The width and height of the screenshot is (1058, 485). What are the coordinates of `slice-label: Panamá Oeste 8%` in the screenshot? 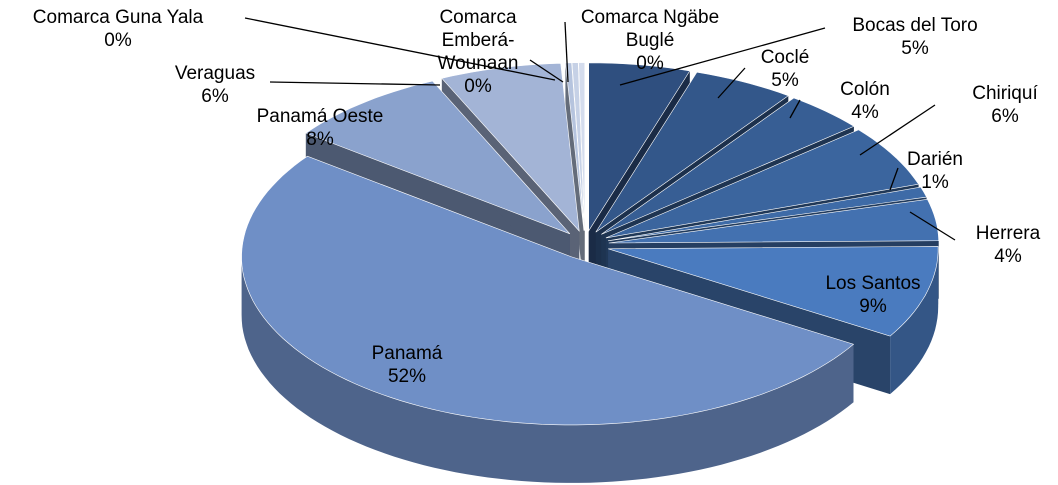 It's located at (320, 128).